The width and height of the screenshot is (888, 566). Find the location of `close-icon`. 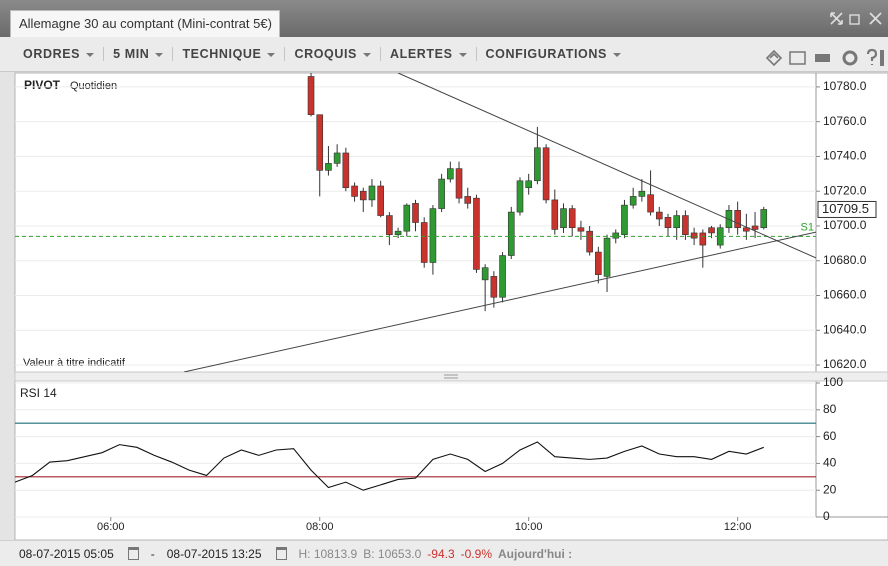

close-icon is located at coordinates (875, 18).